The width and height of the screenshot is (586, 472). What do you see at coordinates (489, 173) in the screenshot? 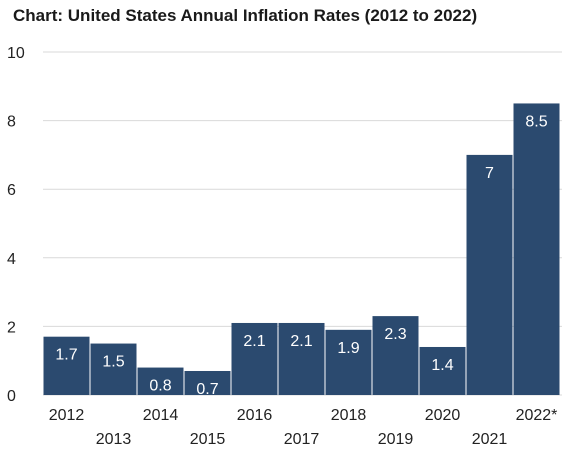
I see `bar-value-label: 7` at bounding box center [489, 173].